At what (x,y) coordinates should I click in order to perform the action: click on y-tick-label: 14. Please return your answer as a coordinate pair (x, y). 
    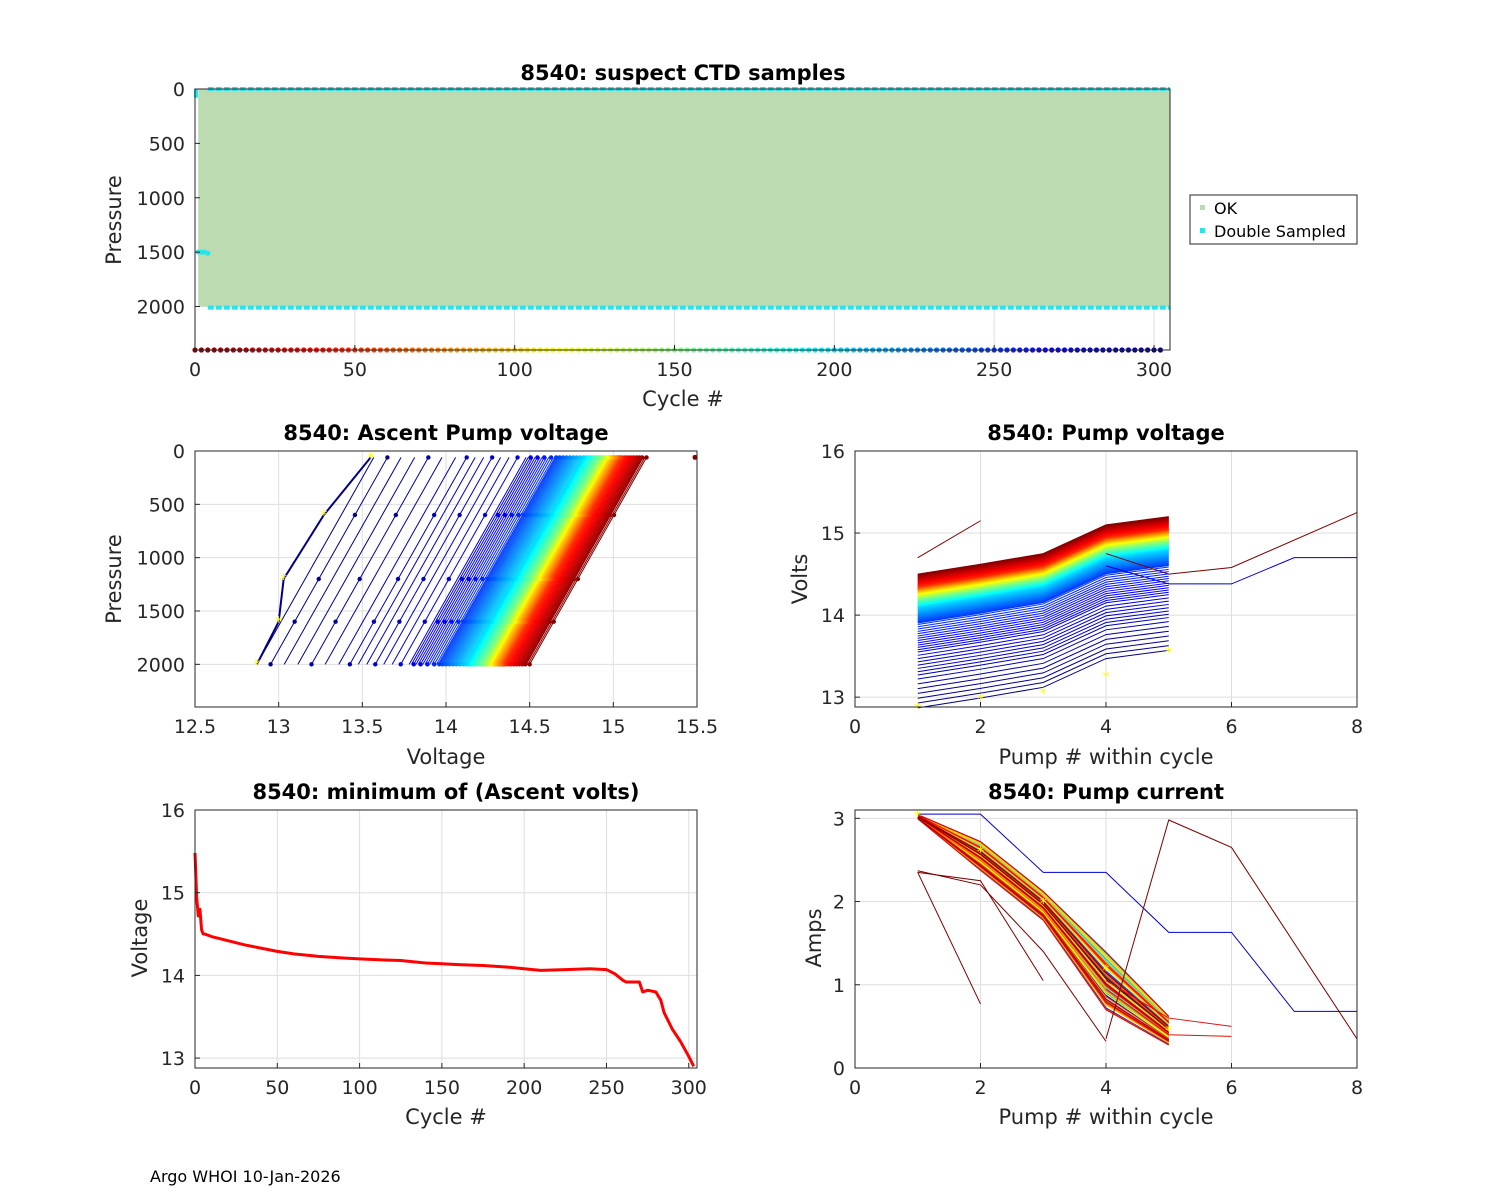
    Looking at the image, I should click on (833, 616).